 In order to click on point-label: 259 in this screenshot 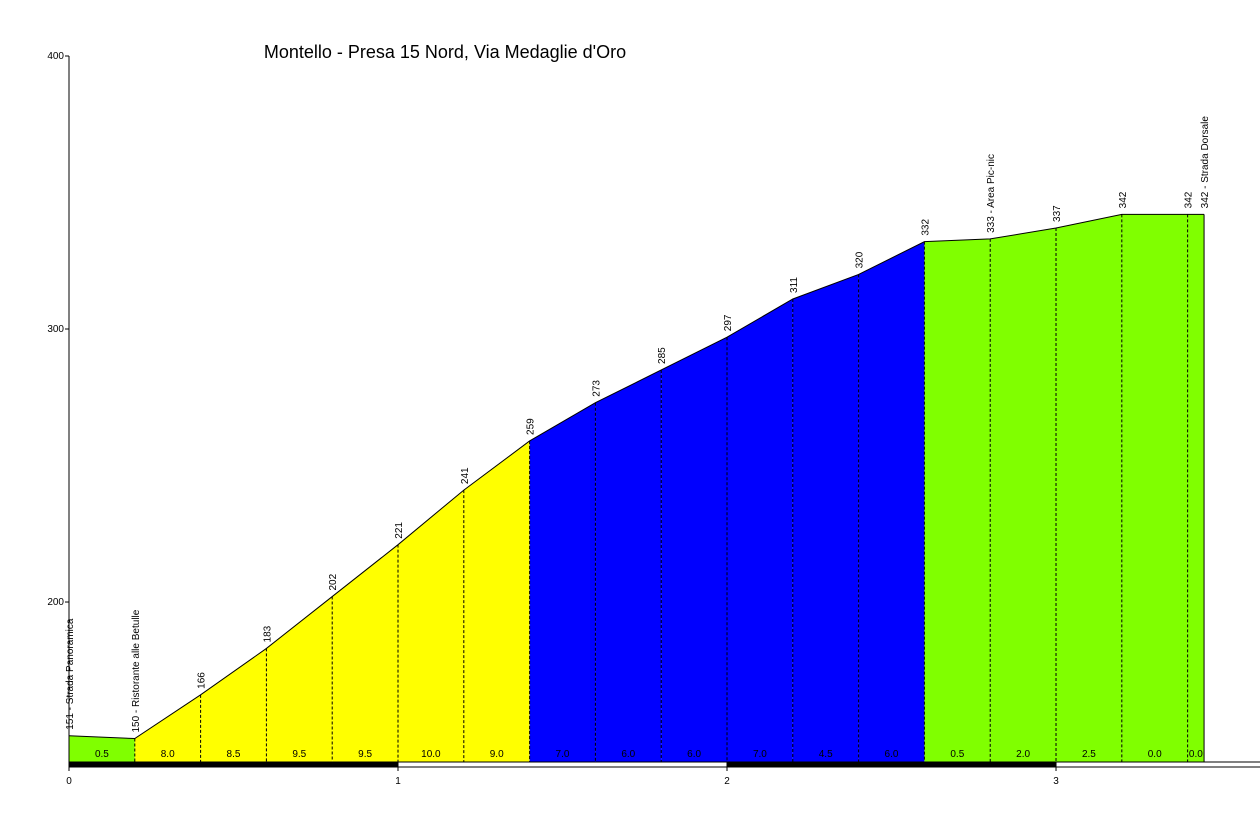, I will do `click(531, 426)`.